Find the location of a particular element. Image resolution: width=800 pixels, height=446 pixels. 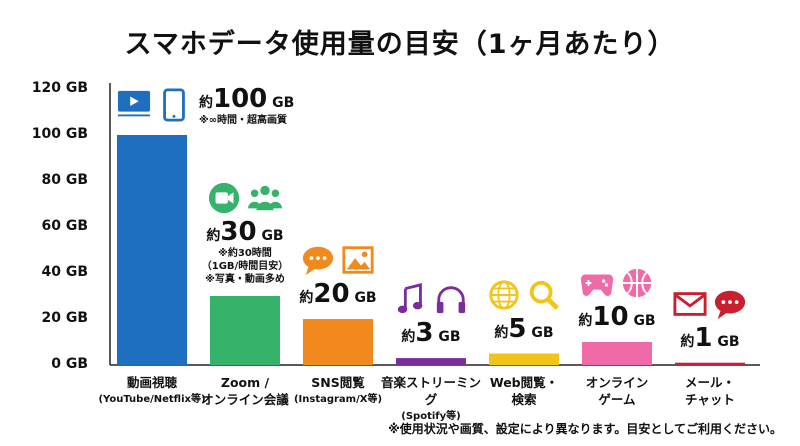

category-label: SNS閲覧 is located at coordinates (338, 382).